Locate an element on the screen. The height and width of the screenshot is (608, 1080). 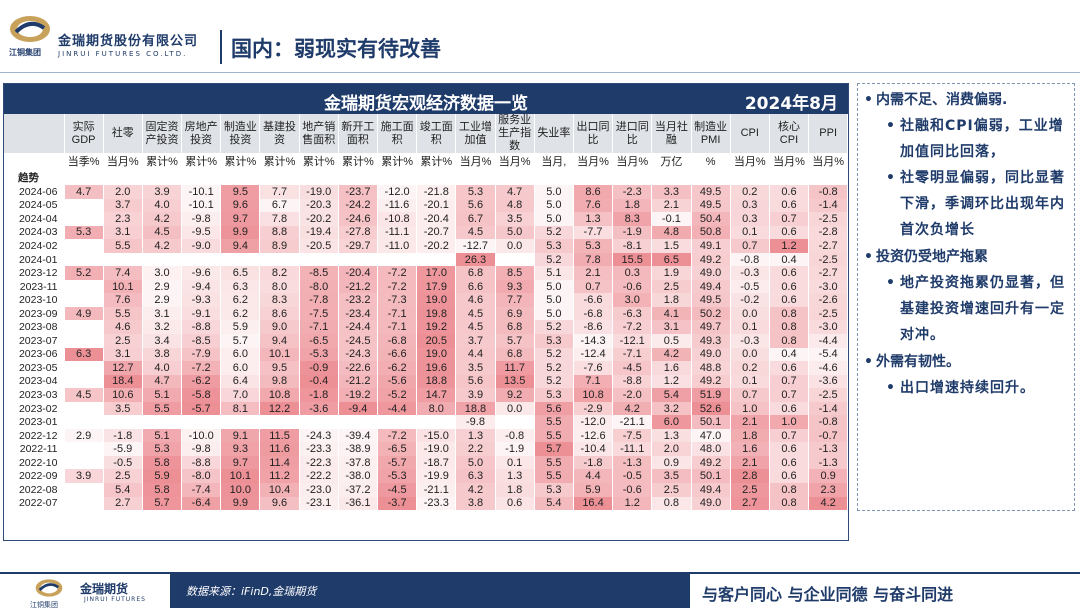
data-cell: 49.5 is located at coordinates (711, 205).